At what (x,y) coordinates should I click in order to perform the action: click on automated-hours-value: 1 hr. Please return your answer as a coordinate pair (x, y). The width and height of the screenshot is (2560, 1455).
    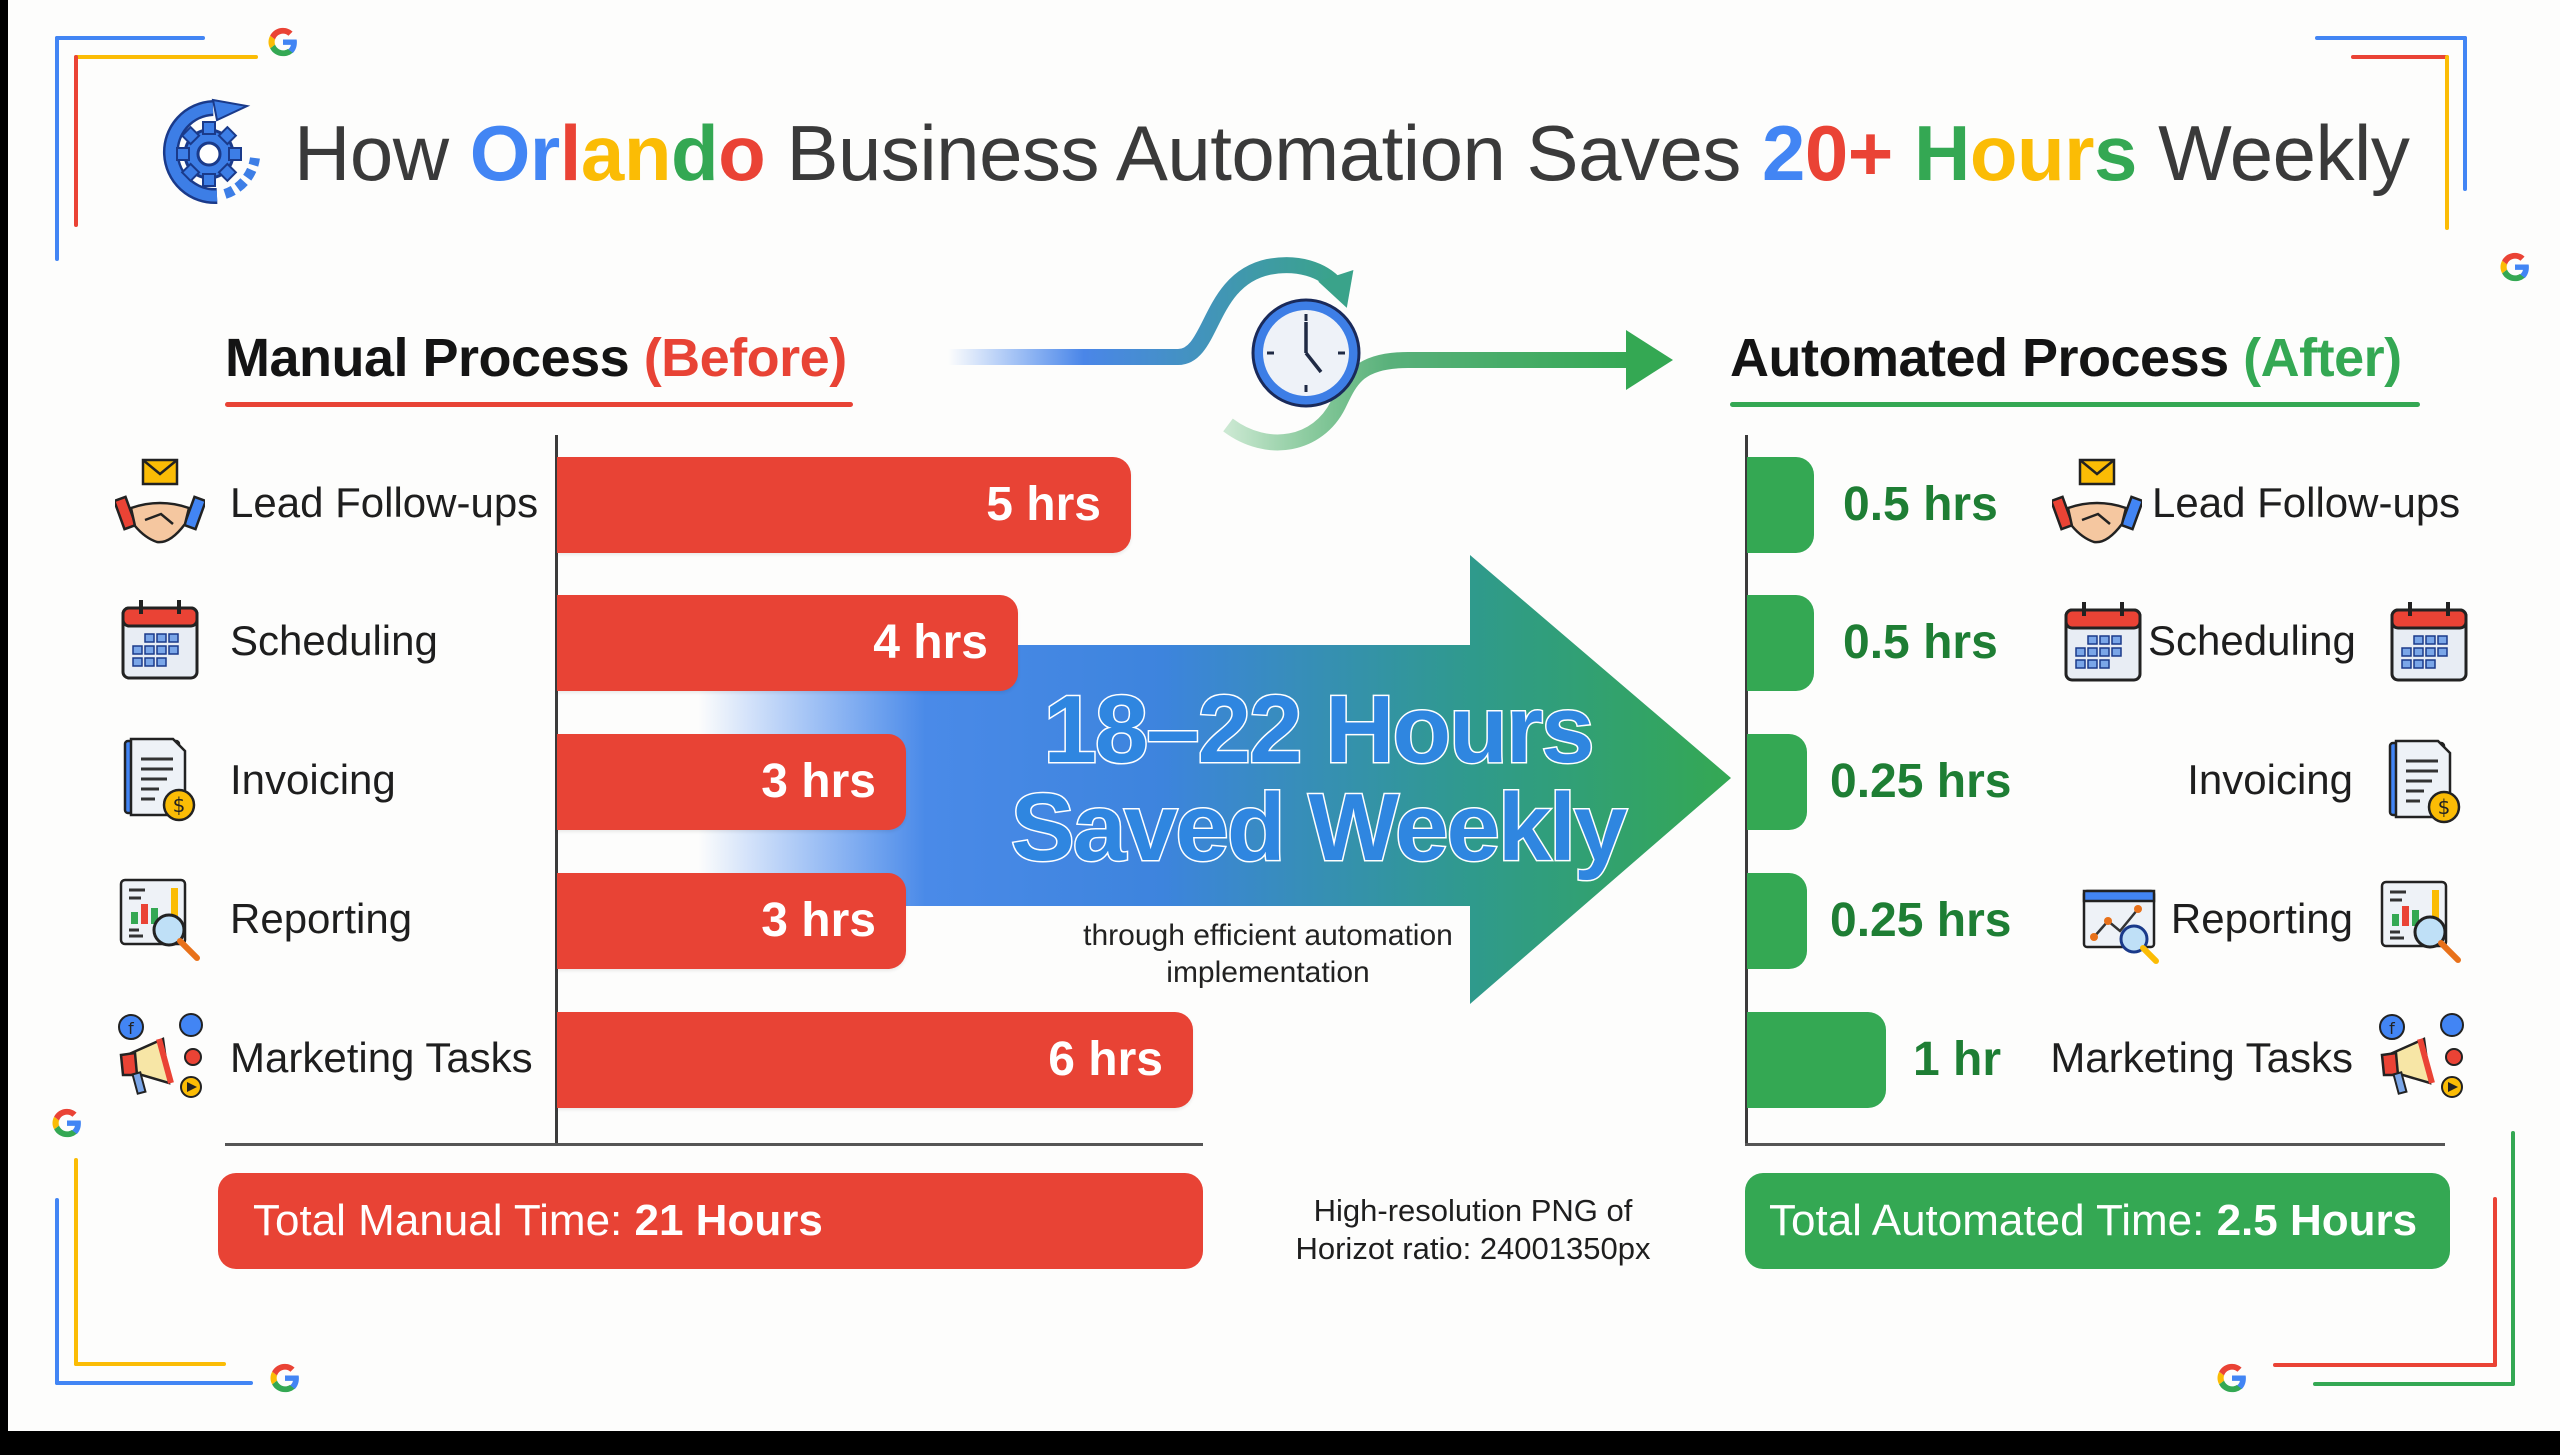
    Looking at the image, I should click on (1957, 1059).